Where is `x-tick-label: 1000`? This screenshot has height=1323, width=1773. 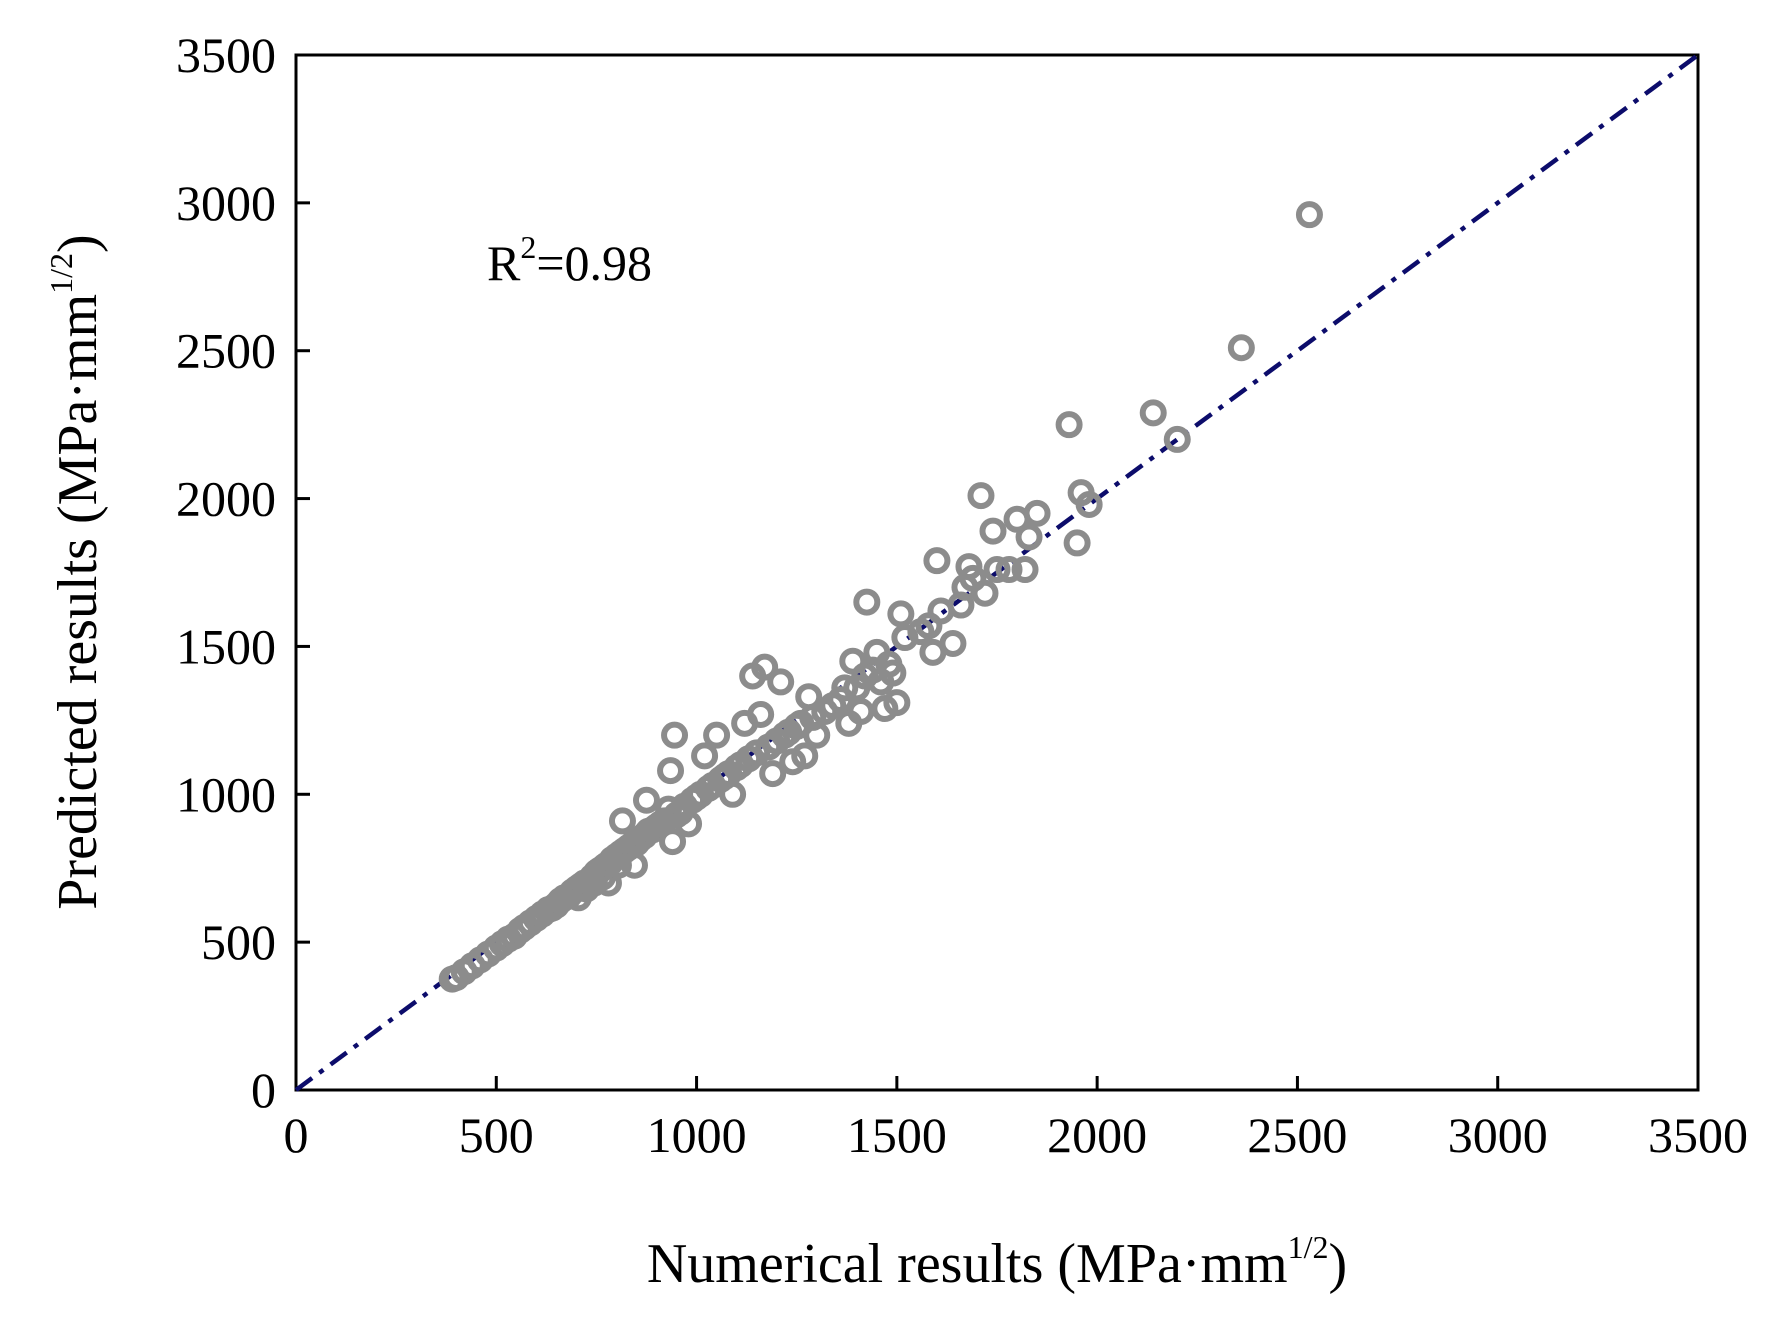 x-tick-label: 1000 is located at coordinates (697, 1135).